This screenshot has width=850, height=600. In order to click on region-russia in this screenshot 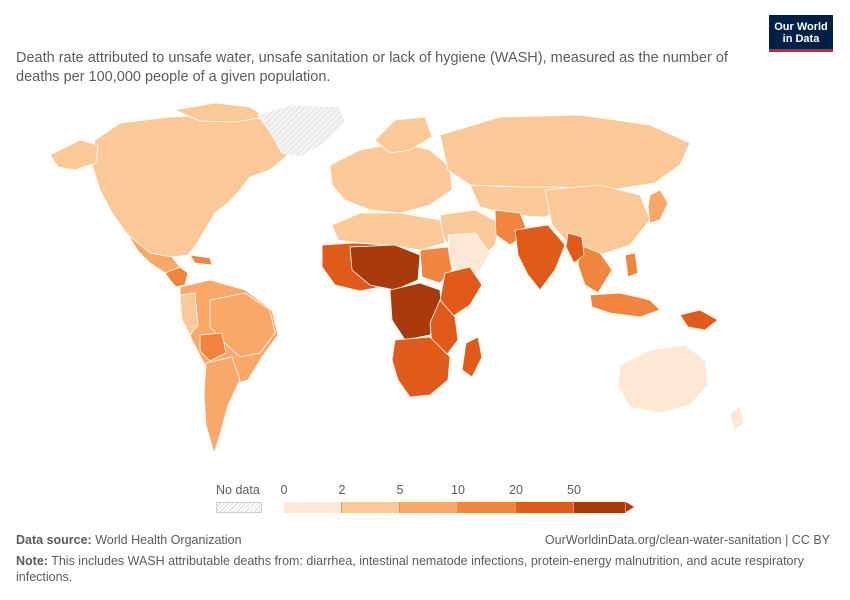, I will do `click(565, 152)`.